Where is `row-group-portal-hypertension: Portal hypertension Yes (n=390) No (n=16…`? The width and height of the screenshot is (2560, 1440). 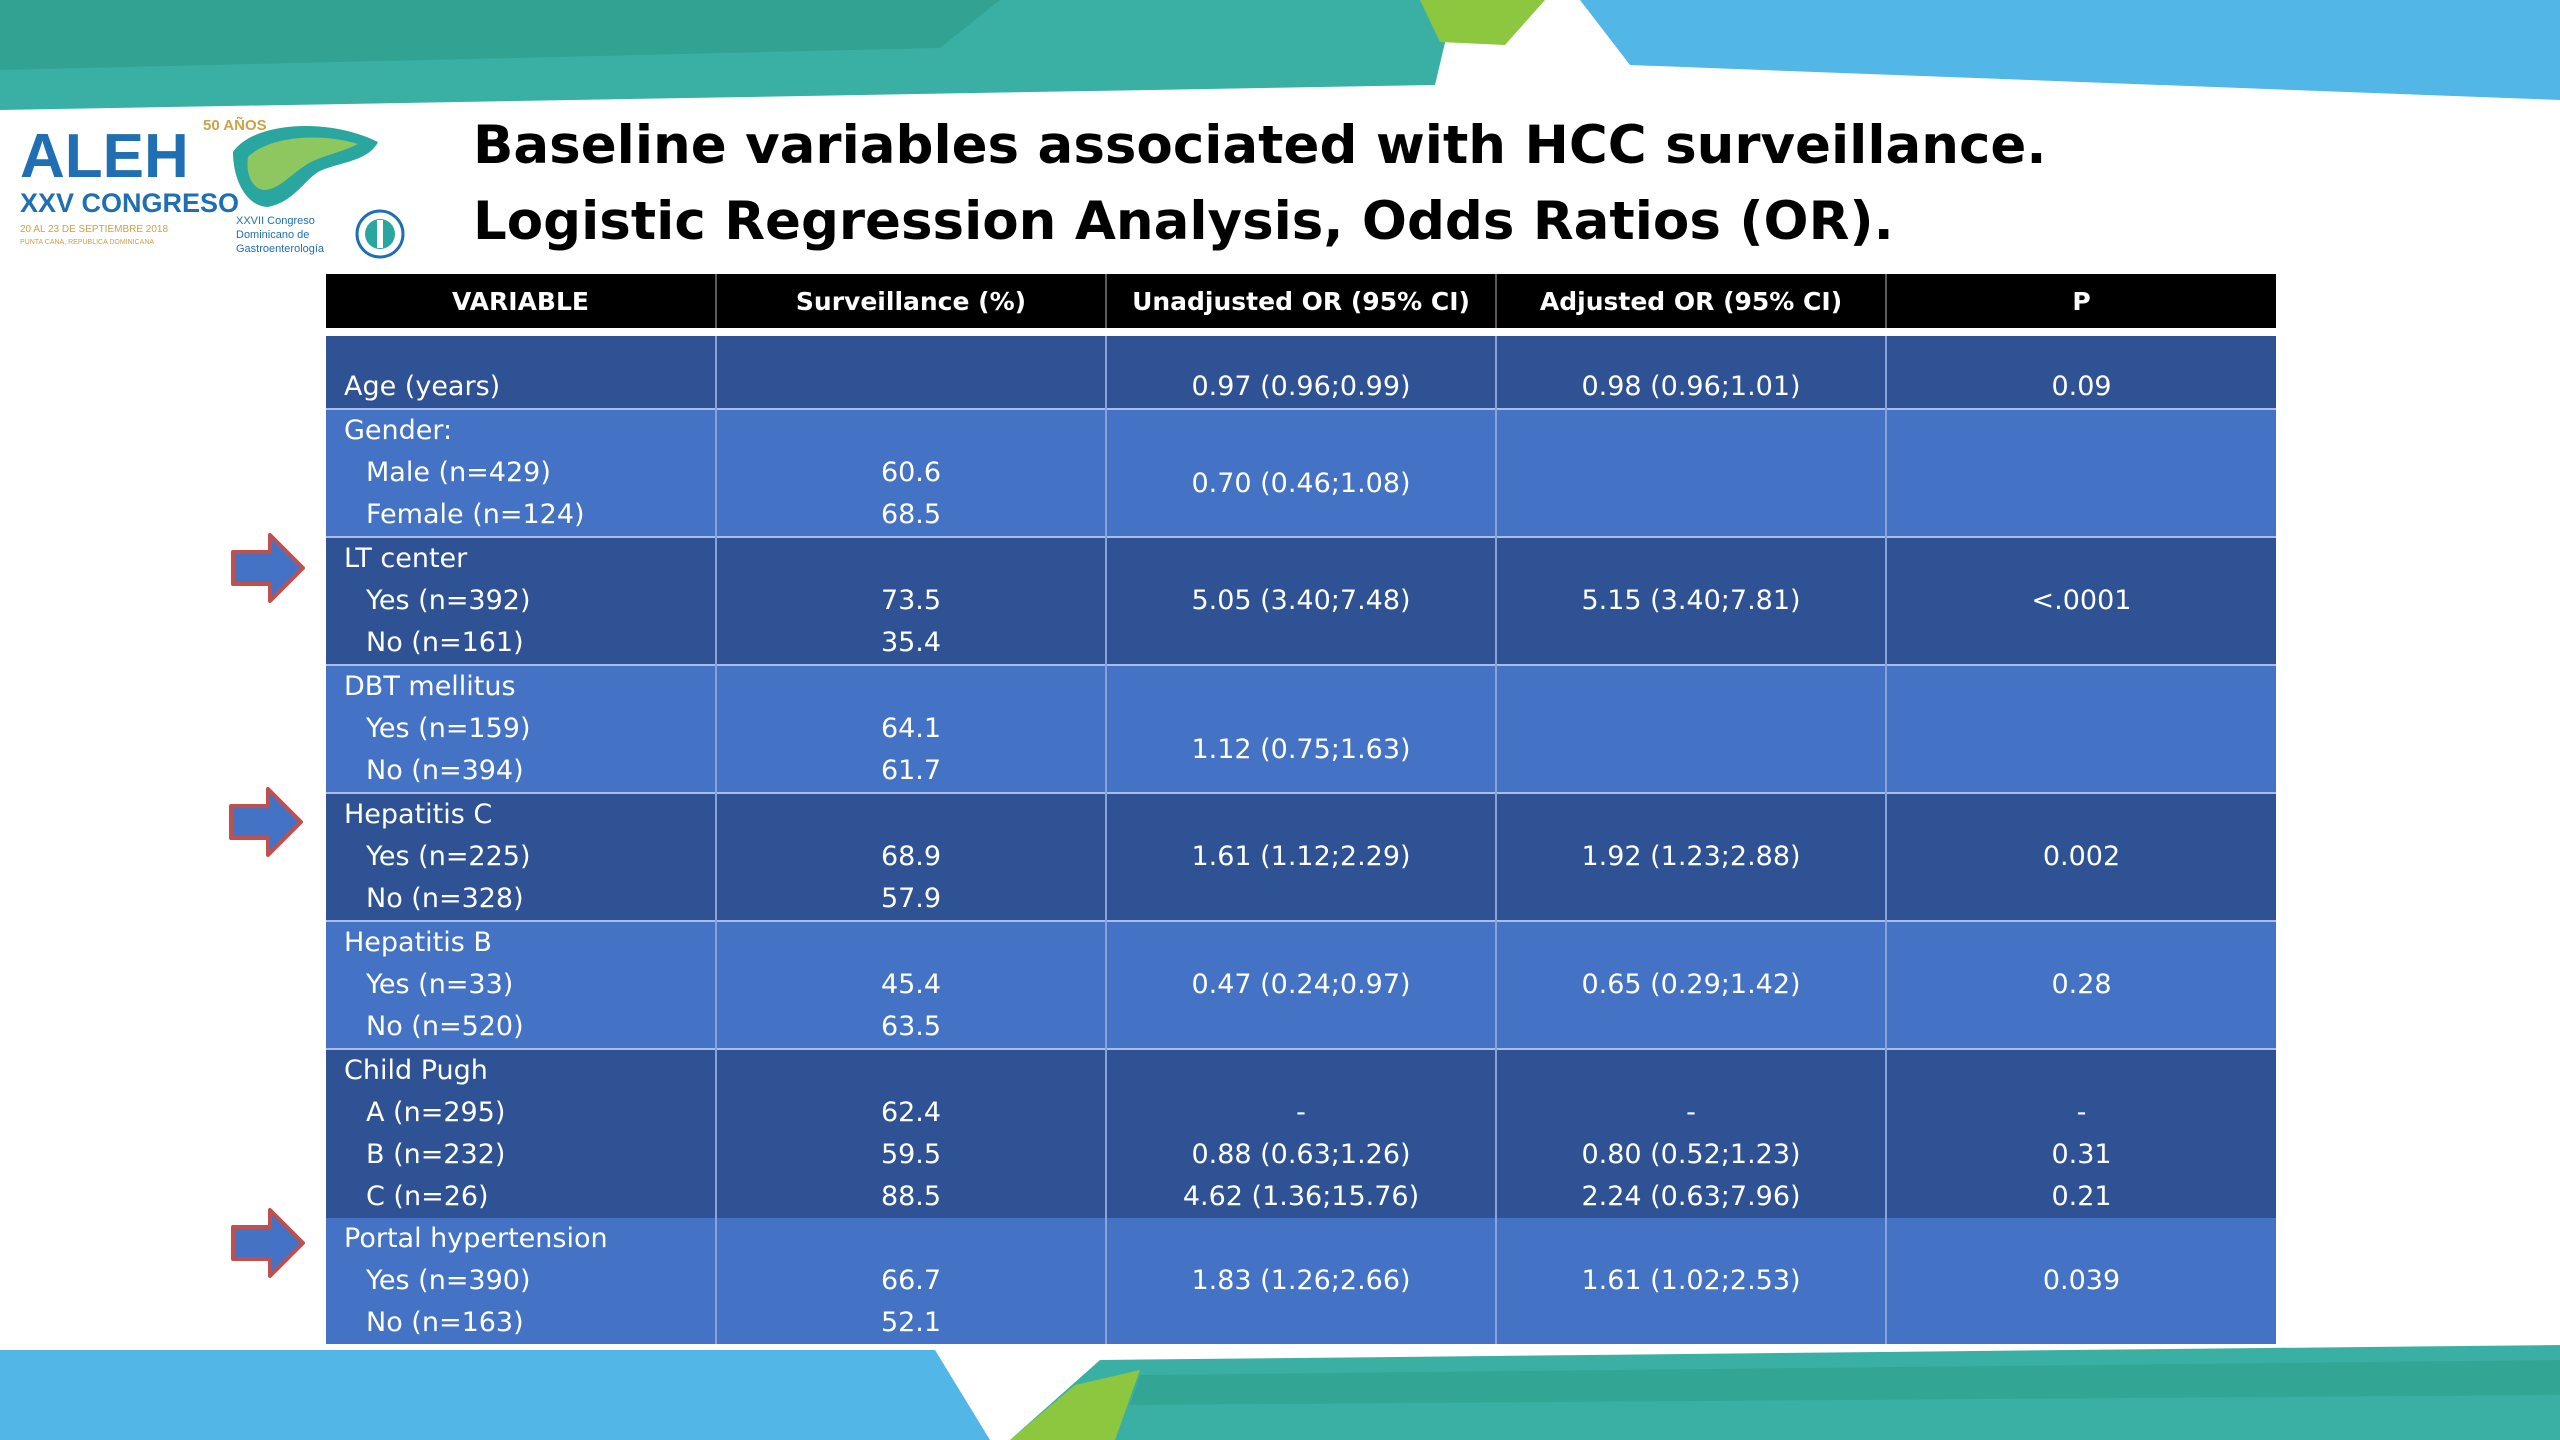
row-group-portal-hypertension: Portal hypertension Yes (n=390) No (n=16… is located at coordinates (1301, 1281).